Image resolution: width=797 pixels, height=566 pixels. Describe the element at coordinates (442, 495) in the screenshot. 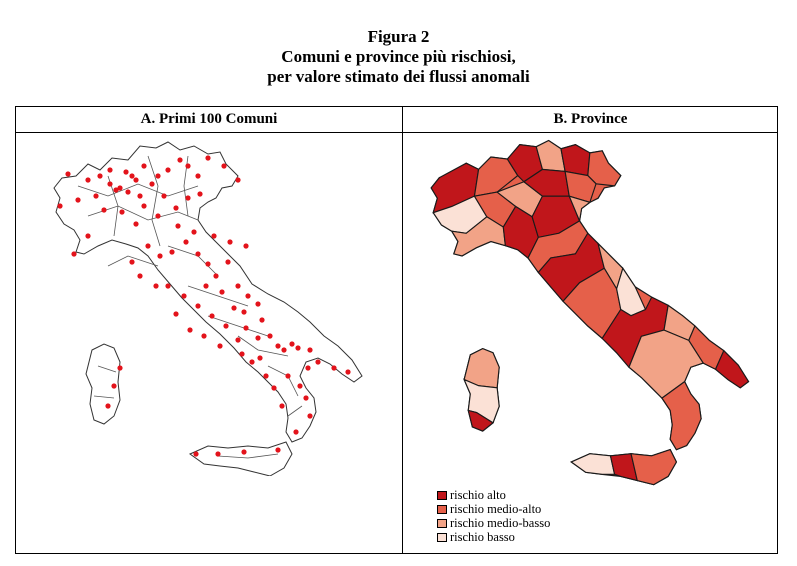

I see `legend-swatch-high` at that location.